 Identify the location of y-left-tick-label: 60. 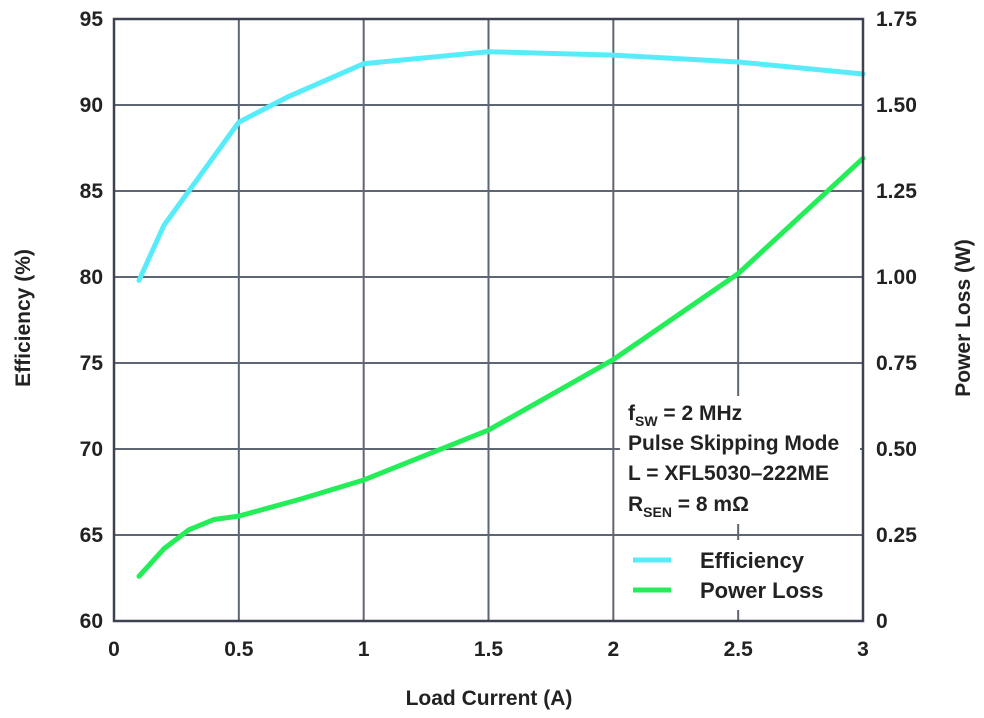
(91, 621).